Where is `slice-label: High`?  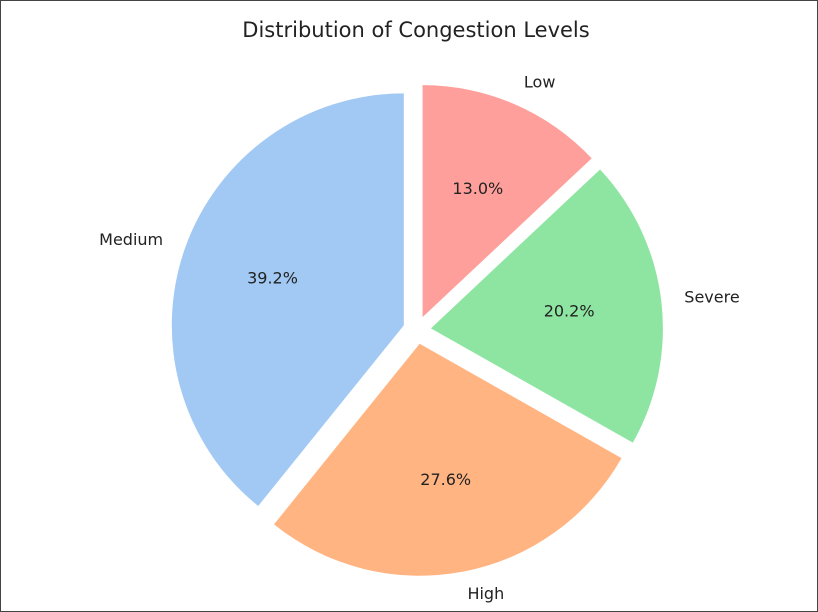
slice-label: High is located at coordinates (485, 593).